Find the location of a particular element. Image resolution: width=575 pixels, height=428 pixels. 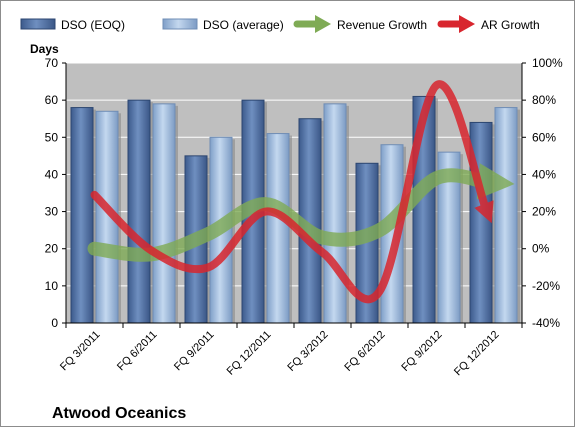

legend-item-ar-growth: AR Growth is located at coordinates (488, 24).